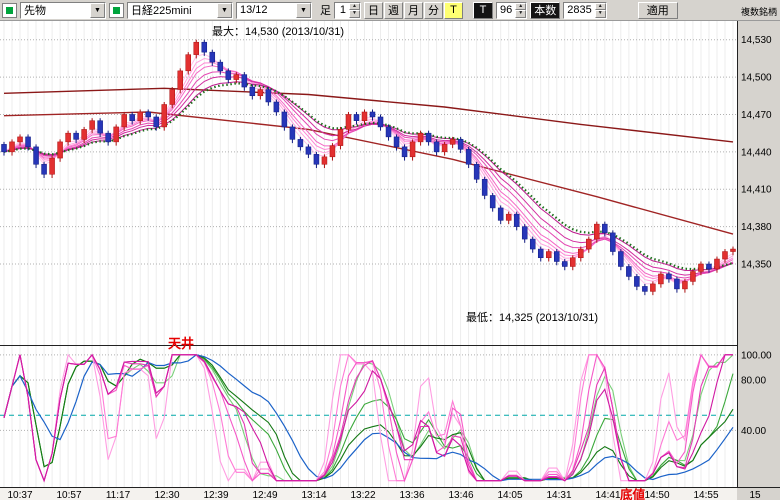  Describe the element at coordinates (373, 10) in the screenshot. I see `daily-button: 日` at that location.